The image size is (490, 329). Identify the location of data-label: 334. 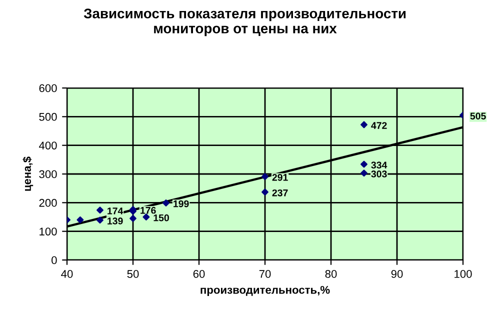
(379, 165).